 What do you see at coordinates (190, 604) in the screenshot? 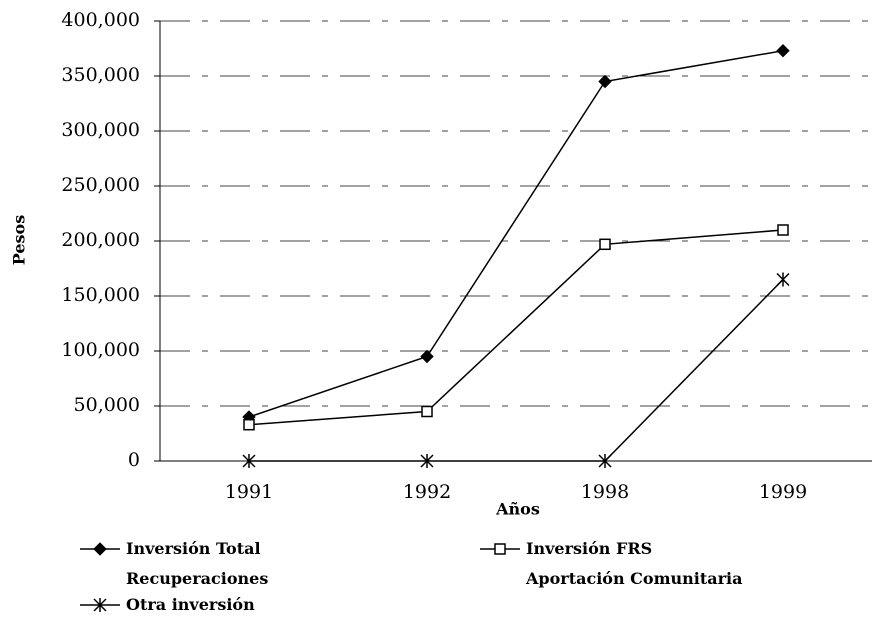
I see `legend-label: Otra inversión` at bounding box center [190, 604].